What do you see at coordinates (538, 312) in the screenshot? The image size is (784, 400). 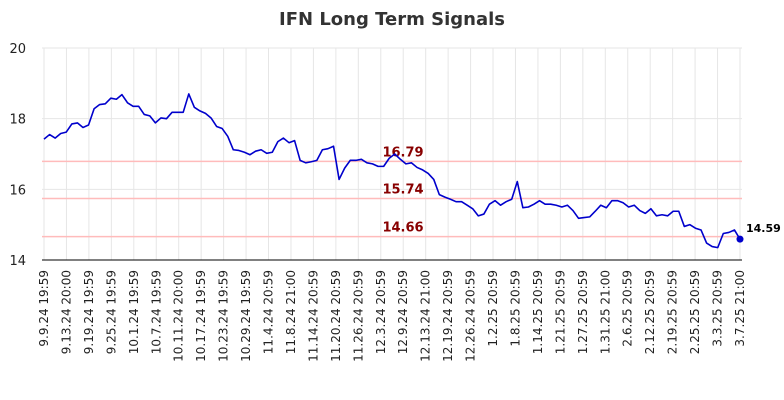 I see `x-tick-label-22: 1.14.25 20:59` at bounding box center [538, 312].